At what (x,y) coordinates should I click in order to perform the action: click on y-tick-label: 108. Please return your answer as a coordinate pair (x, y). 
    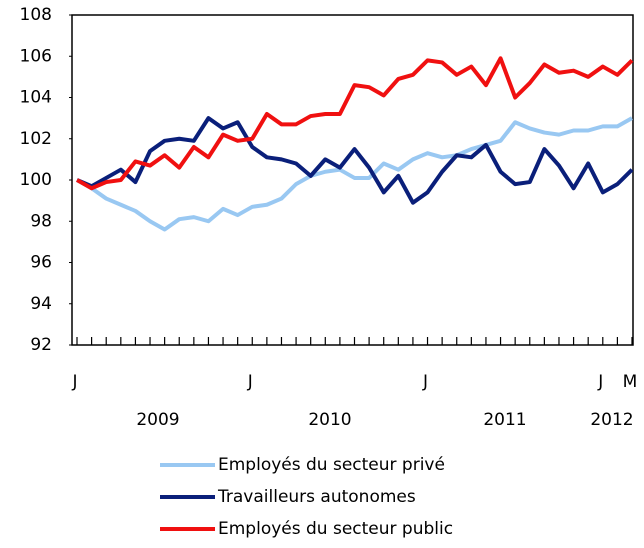
    Looking at the image, I should click on (36, 15).